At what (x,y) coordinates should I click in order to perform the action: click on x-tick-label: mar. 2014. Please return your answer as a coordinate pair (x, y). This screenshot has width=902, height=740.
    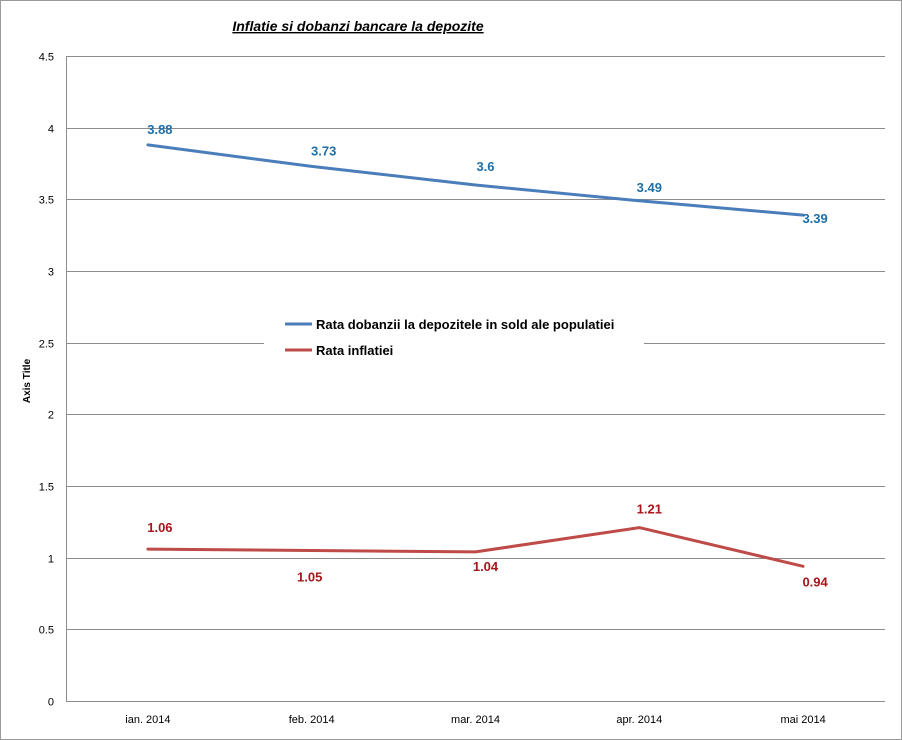
    Looking at the image, I should click on (475, 720).